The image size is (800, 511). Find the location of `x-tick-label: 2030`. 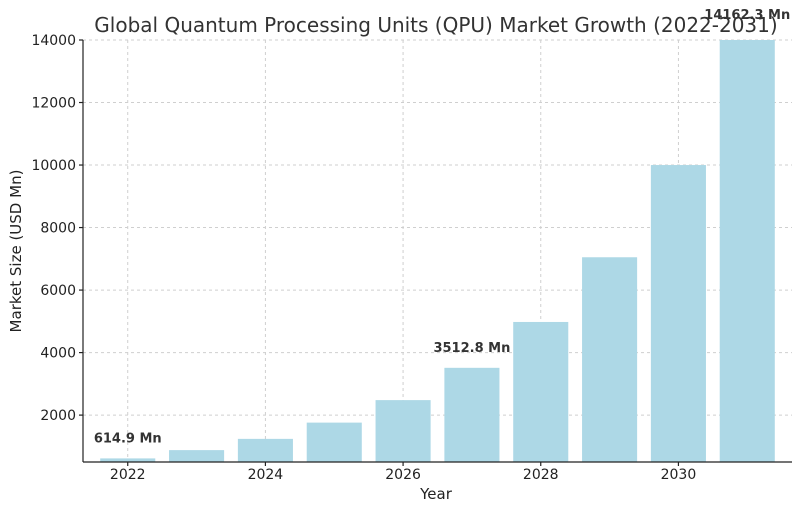

x-tick-label: 2030 is located at coordinates (679, 475).